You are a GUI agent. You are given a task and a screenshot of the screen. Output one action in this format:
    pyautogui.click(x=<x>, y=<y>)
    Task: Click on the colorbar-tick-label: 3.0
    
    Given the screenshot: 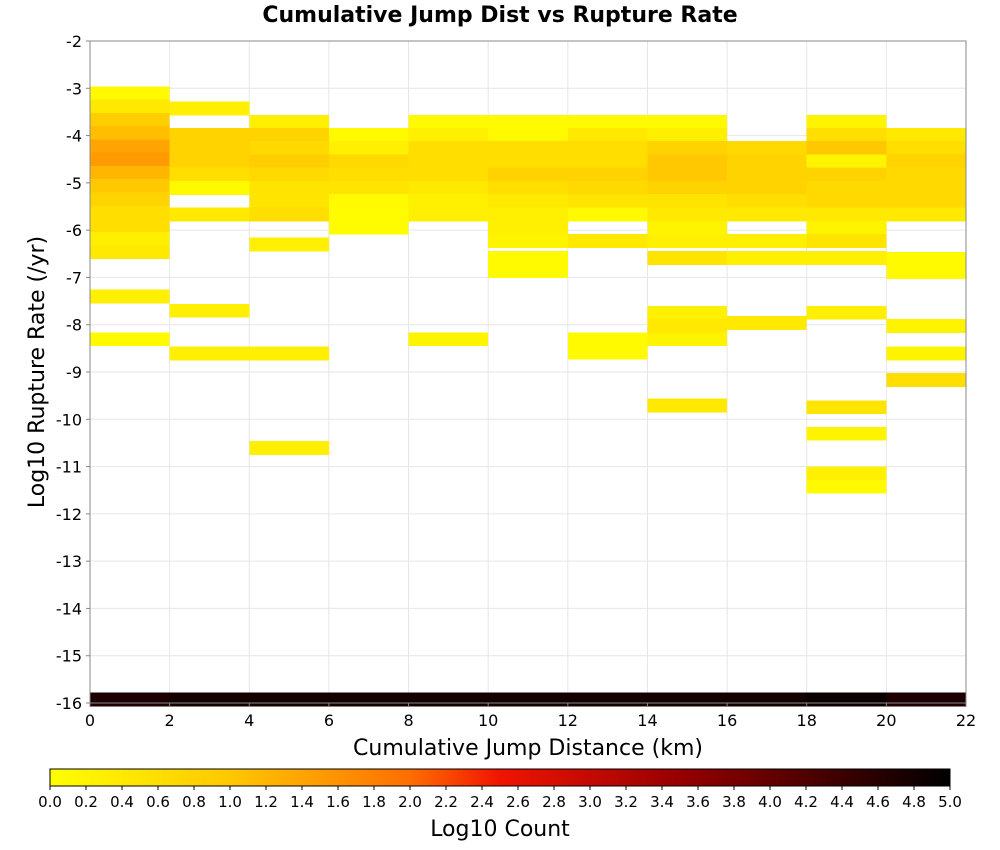 What is the action you would take?
    pyautogui.click(x=590, y=802)
    